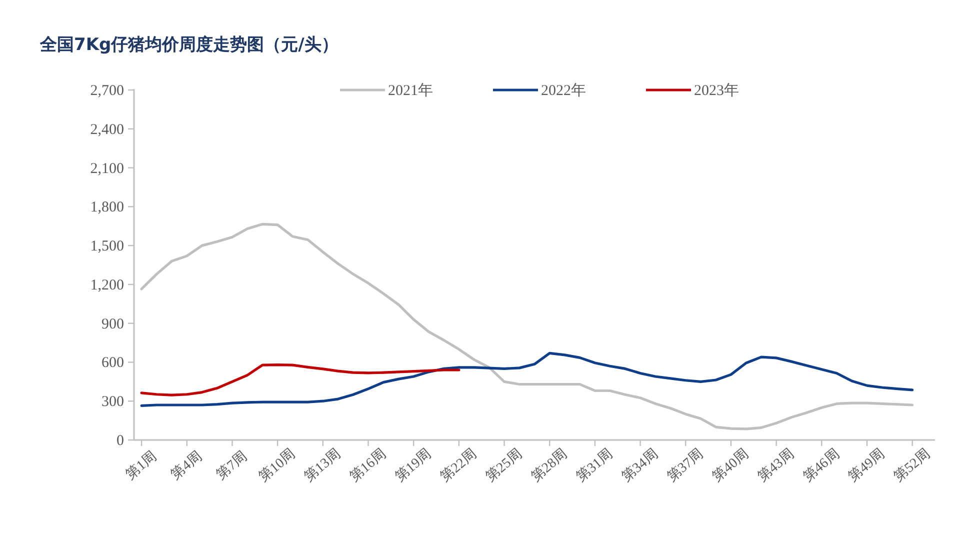  Describe the element at coordinates (866, 466) in the screenshot. I see `x-tick-label: 第49周` at that location.